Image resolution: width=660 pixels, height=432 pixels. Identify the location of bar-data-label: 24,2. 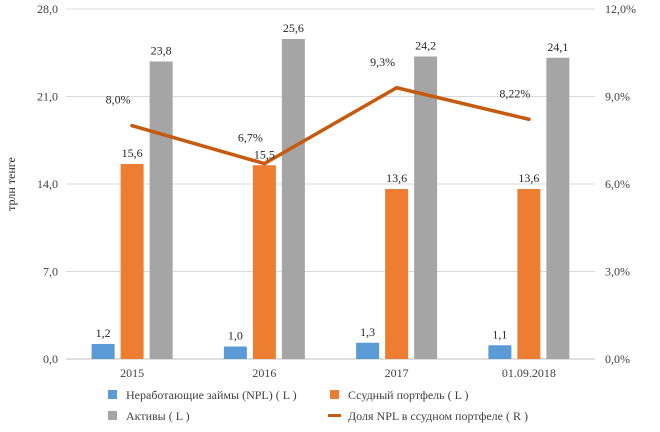
(425, 46).